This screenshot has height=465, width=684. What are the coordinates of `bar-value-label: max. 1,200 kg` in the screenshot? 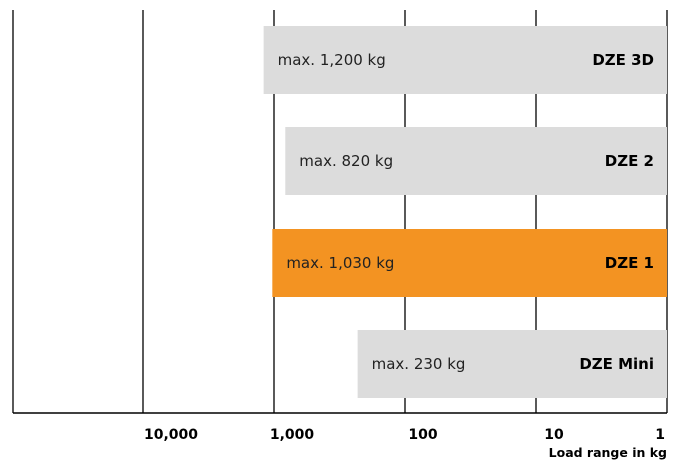 It's located at (332, 60).